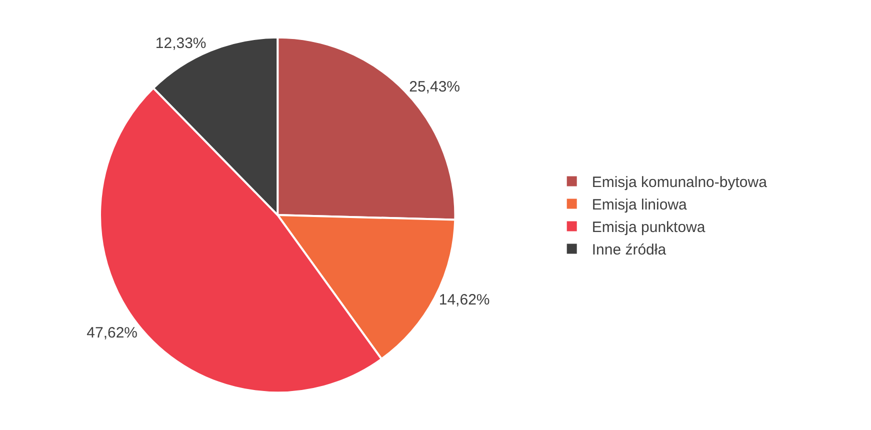 The image size is (871, 430). What do you see at coordinates (464, 299) in the screenshot?
I see `data-label: 14,62%` at bounding box center [464, 299].